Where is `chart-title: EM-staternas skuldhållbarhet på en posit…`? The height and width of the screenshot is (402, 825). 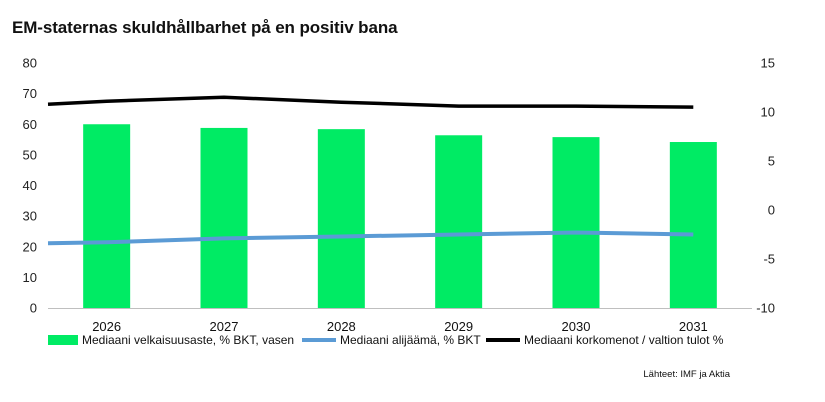 chart-title: EM-staternas skuldhållbarhet på en posit… is located at coordinates (205, 27).